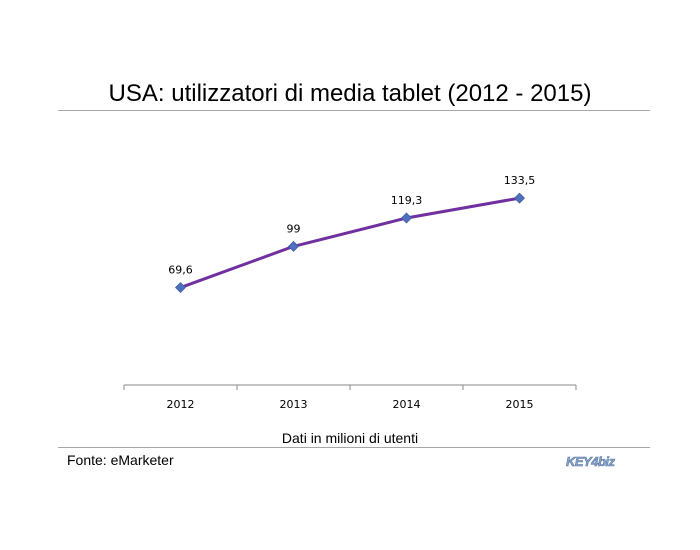 This screenshot has height=550, width=700. What do you see at coordinates (354, 110) in the screenshot?
I see `title-divider` at bounding box center [354, 110].